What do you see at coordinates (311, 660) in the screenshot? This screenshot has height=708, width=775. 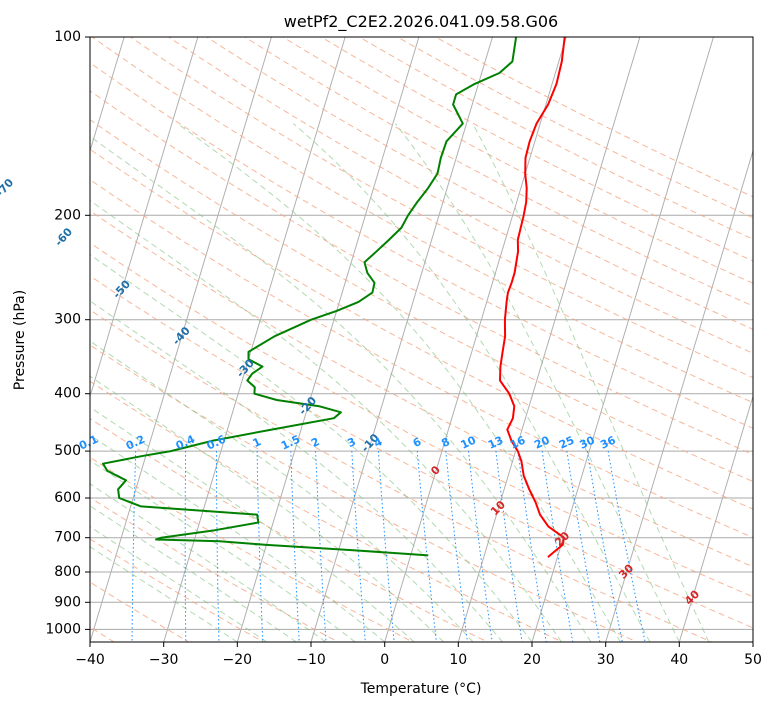 I see `x-tick-label: −10` at bounding box center [311, 660].